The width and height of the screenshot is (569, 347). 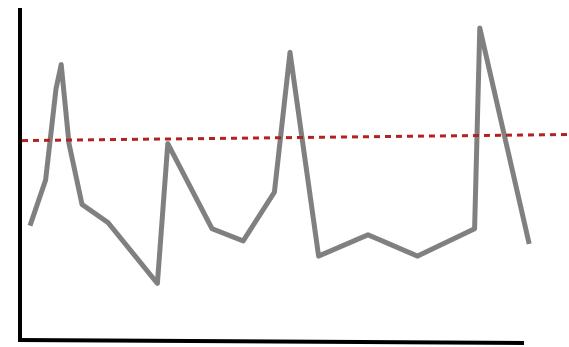 I want to click on reference-layer, so click(x=295, y=138).